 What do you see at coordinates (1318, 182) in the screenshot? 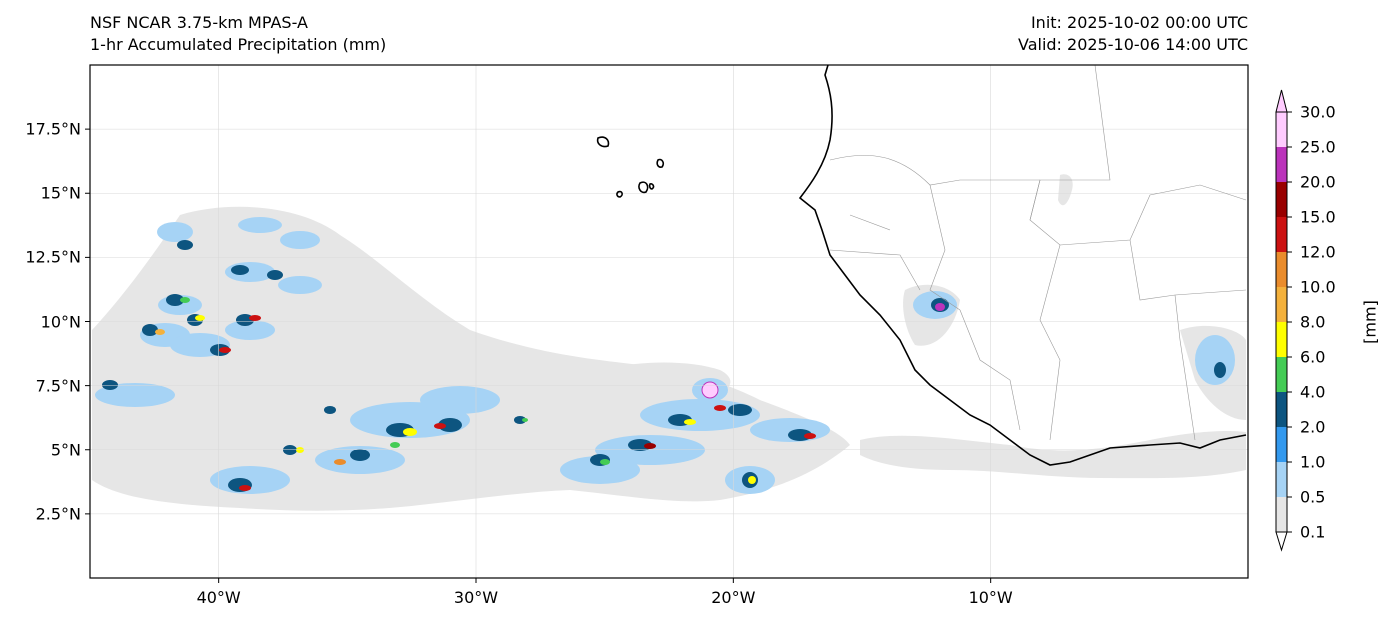
I see `colorbar-tick-label: 20.0` at bounding box center [1318, 182].